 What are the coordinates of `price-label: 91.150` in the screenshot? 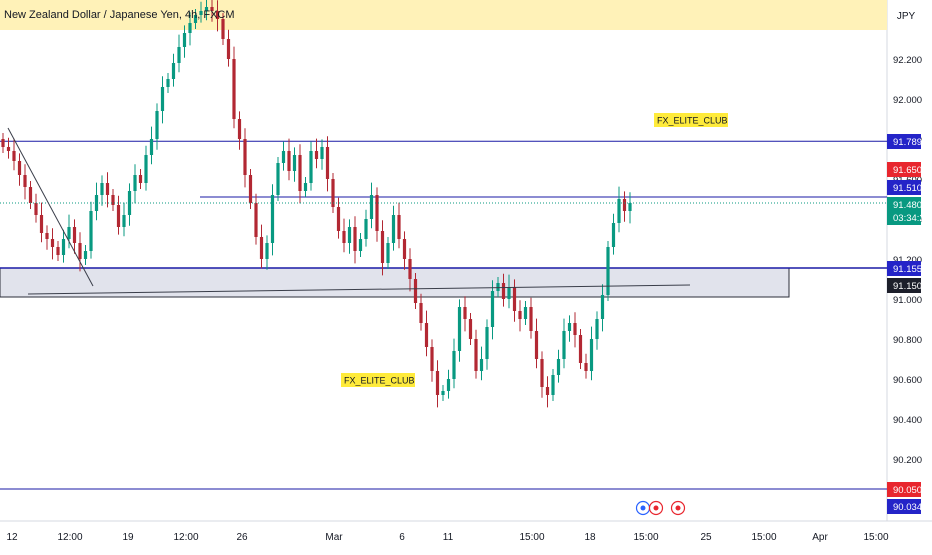 It's located at (907, 286).